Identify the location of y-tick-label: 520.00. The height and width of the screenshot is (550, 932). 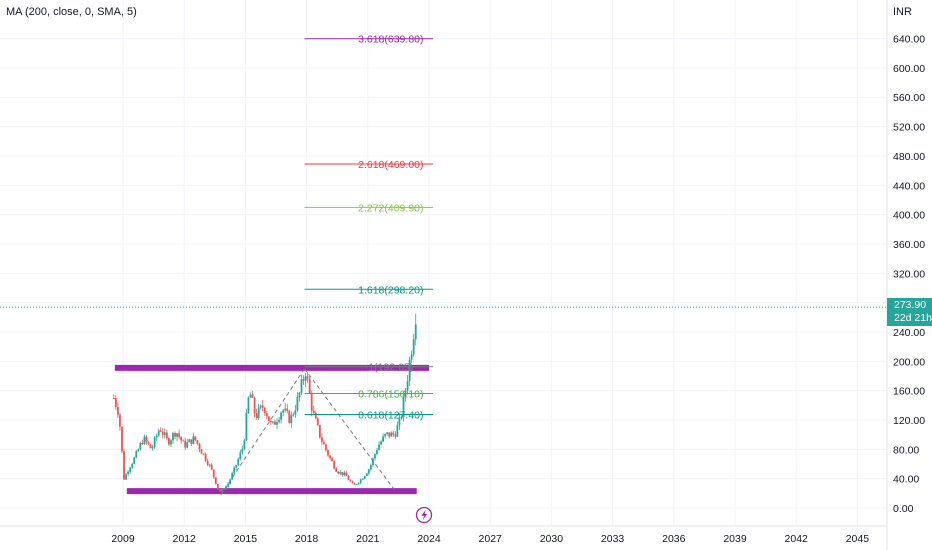
(909, 128).